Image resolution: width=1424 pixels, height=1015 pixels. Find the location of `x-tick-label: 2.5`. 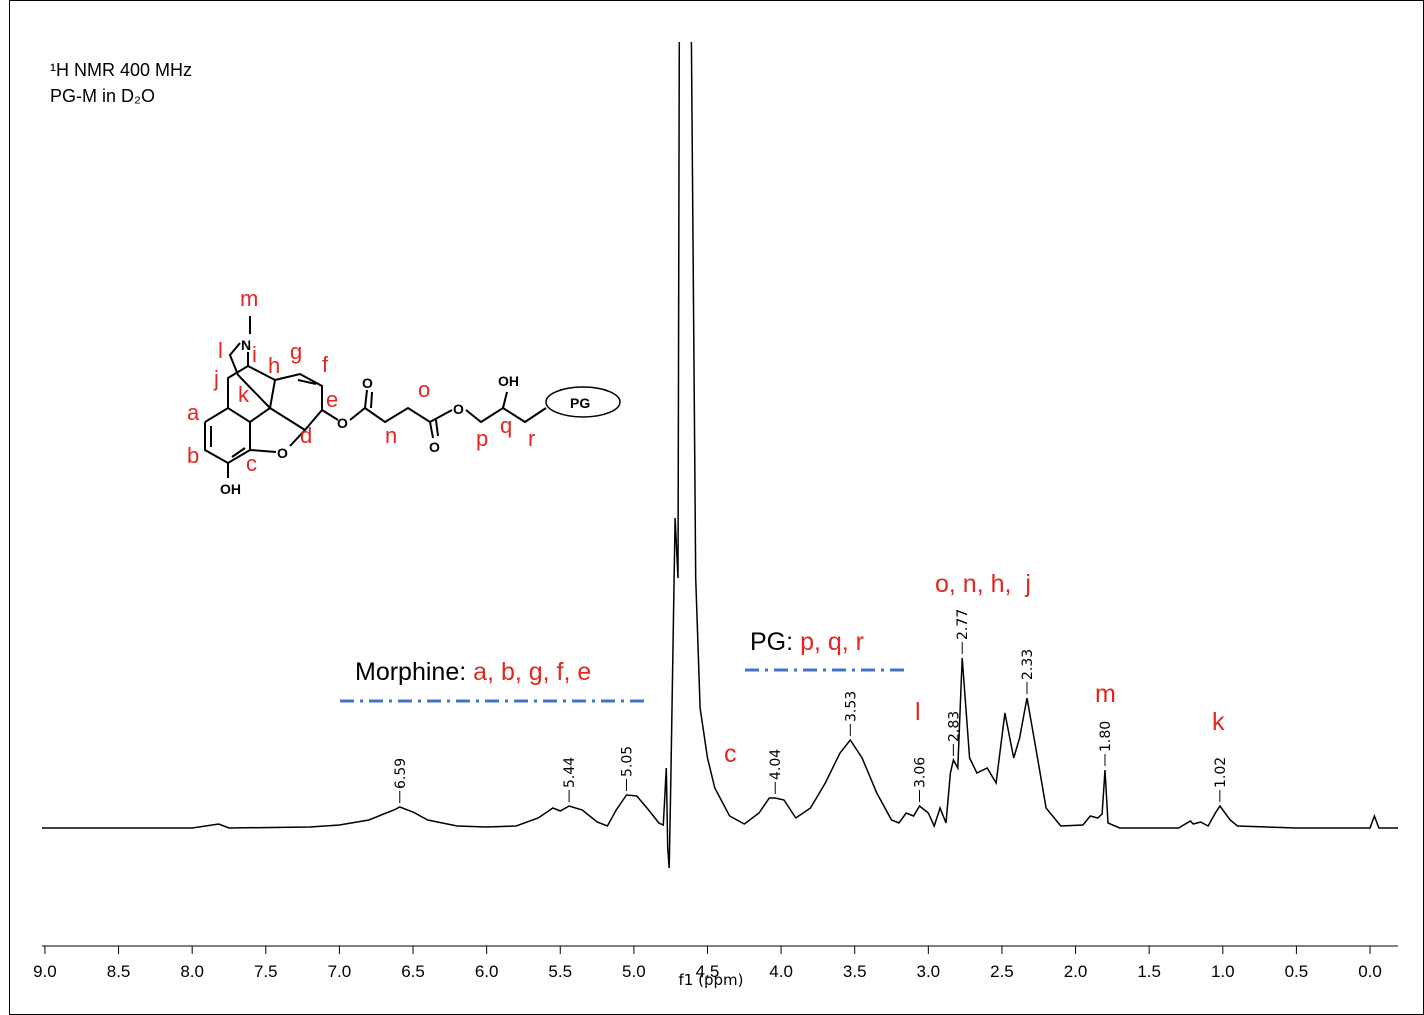

x-tick-label: 2.5 is located at coordinates (1002, 971).